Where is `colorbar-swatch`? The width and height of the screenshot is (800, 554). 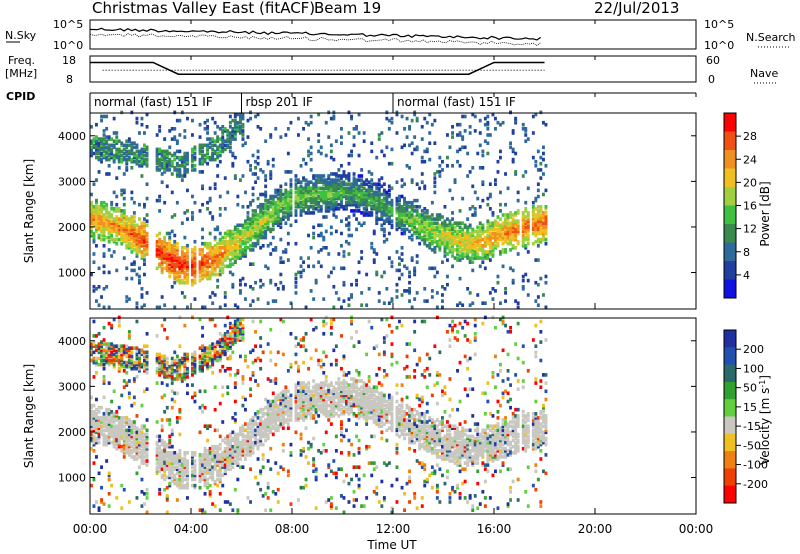 colorbar-swatch is located at coordinates (730, 233).